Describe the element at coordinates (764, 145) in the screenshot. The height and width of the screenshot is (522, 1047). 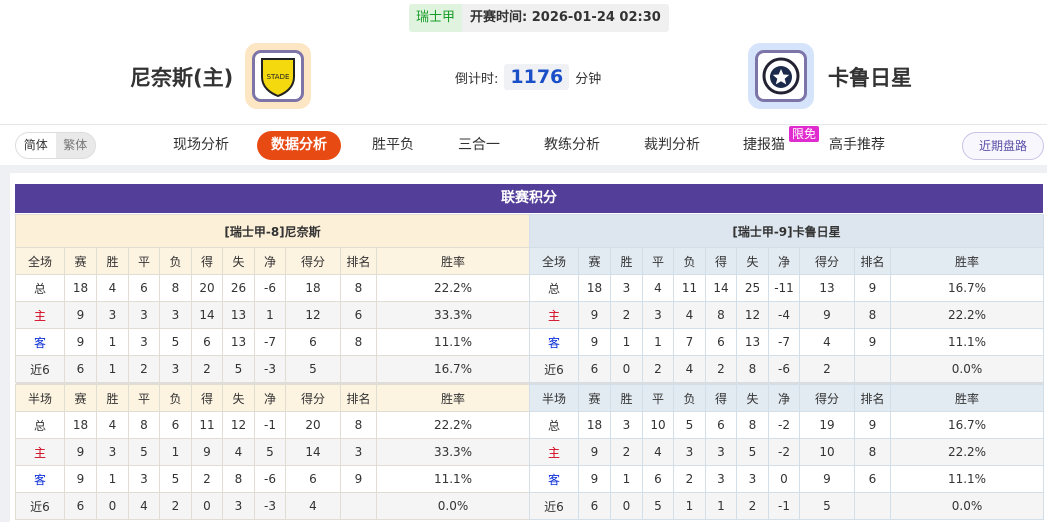
I see `tab-jiebaomao: 捷报猫` at that location.